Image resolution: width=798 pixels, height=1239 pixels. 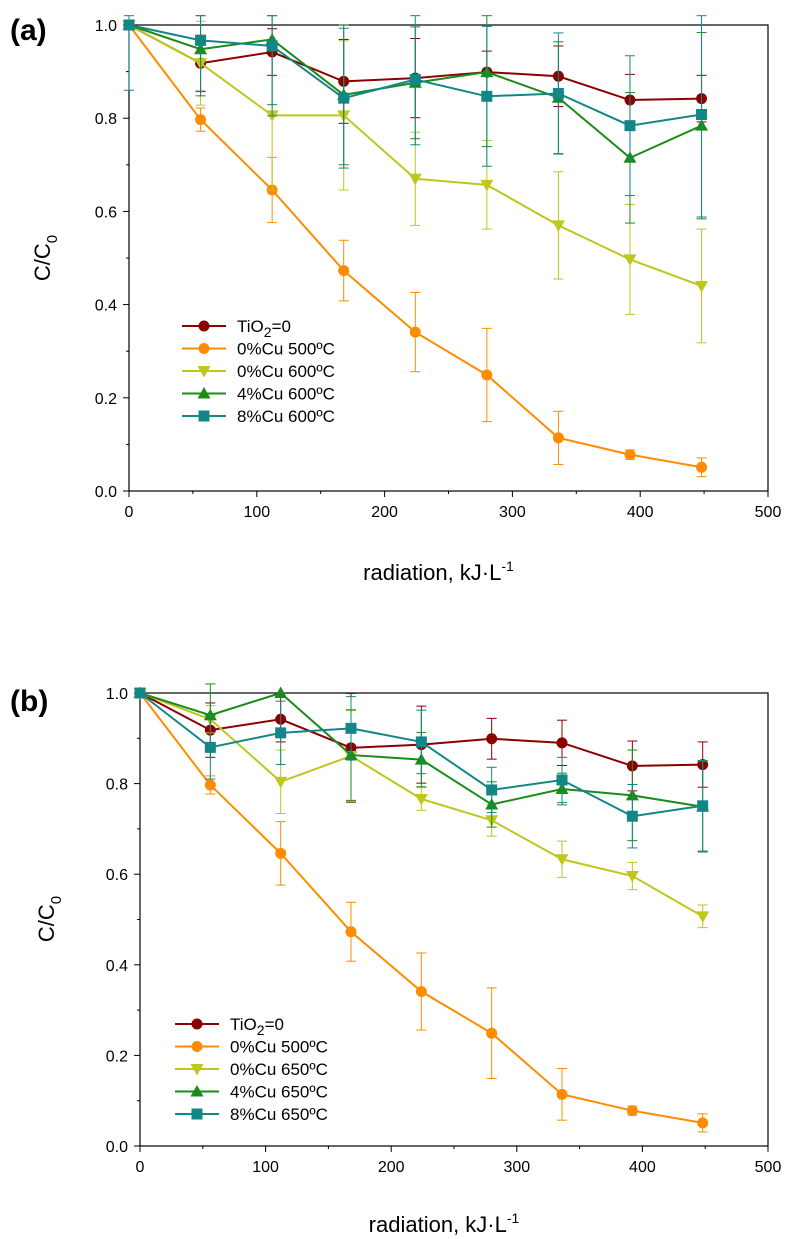 I want to click on panel-a-x-tick-label: 0, so click(x=129, y=512).